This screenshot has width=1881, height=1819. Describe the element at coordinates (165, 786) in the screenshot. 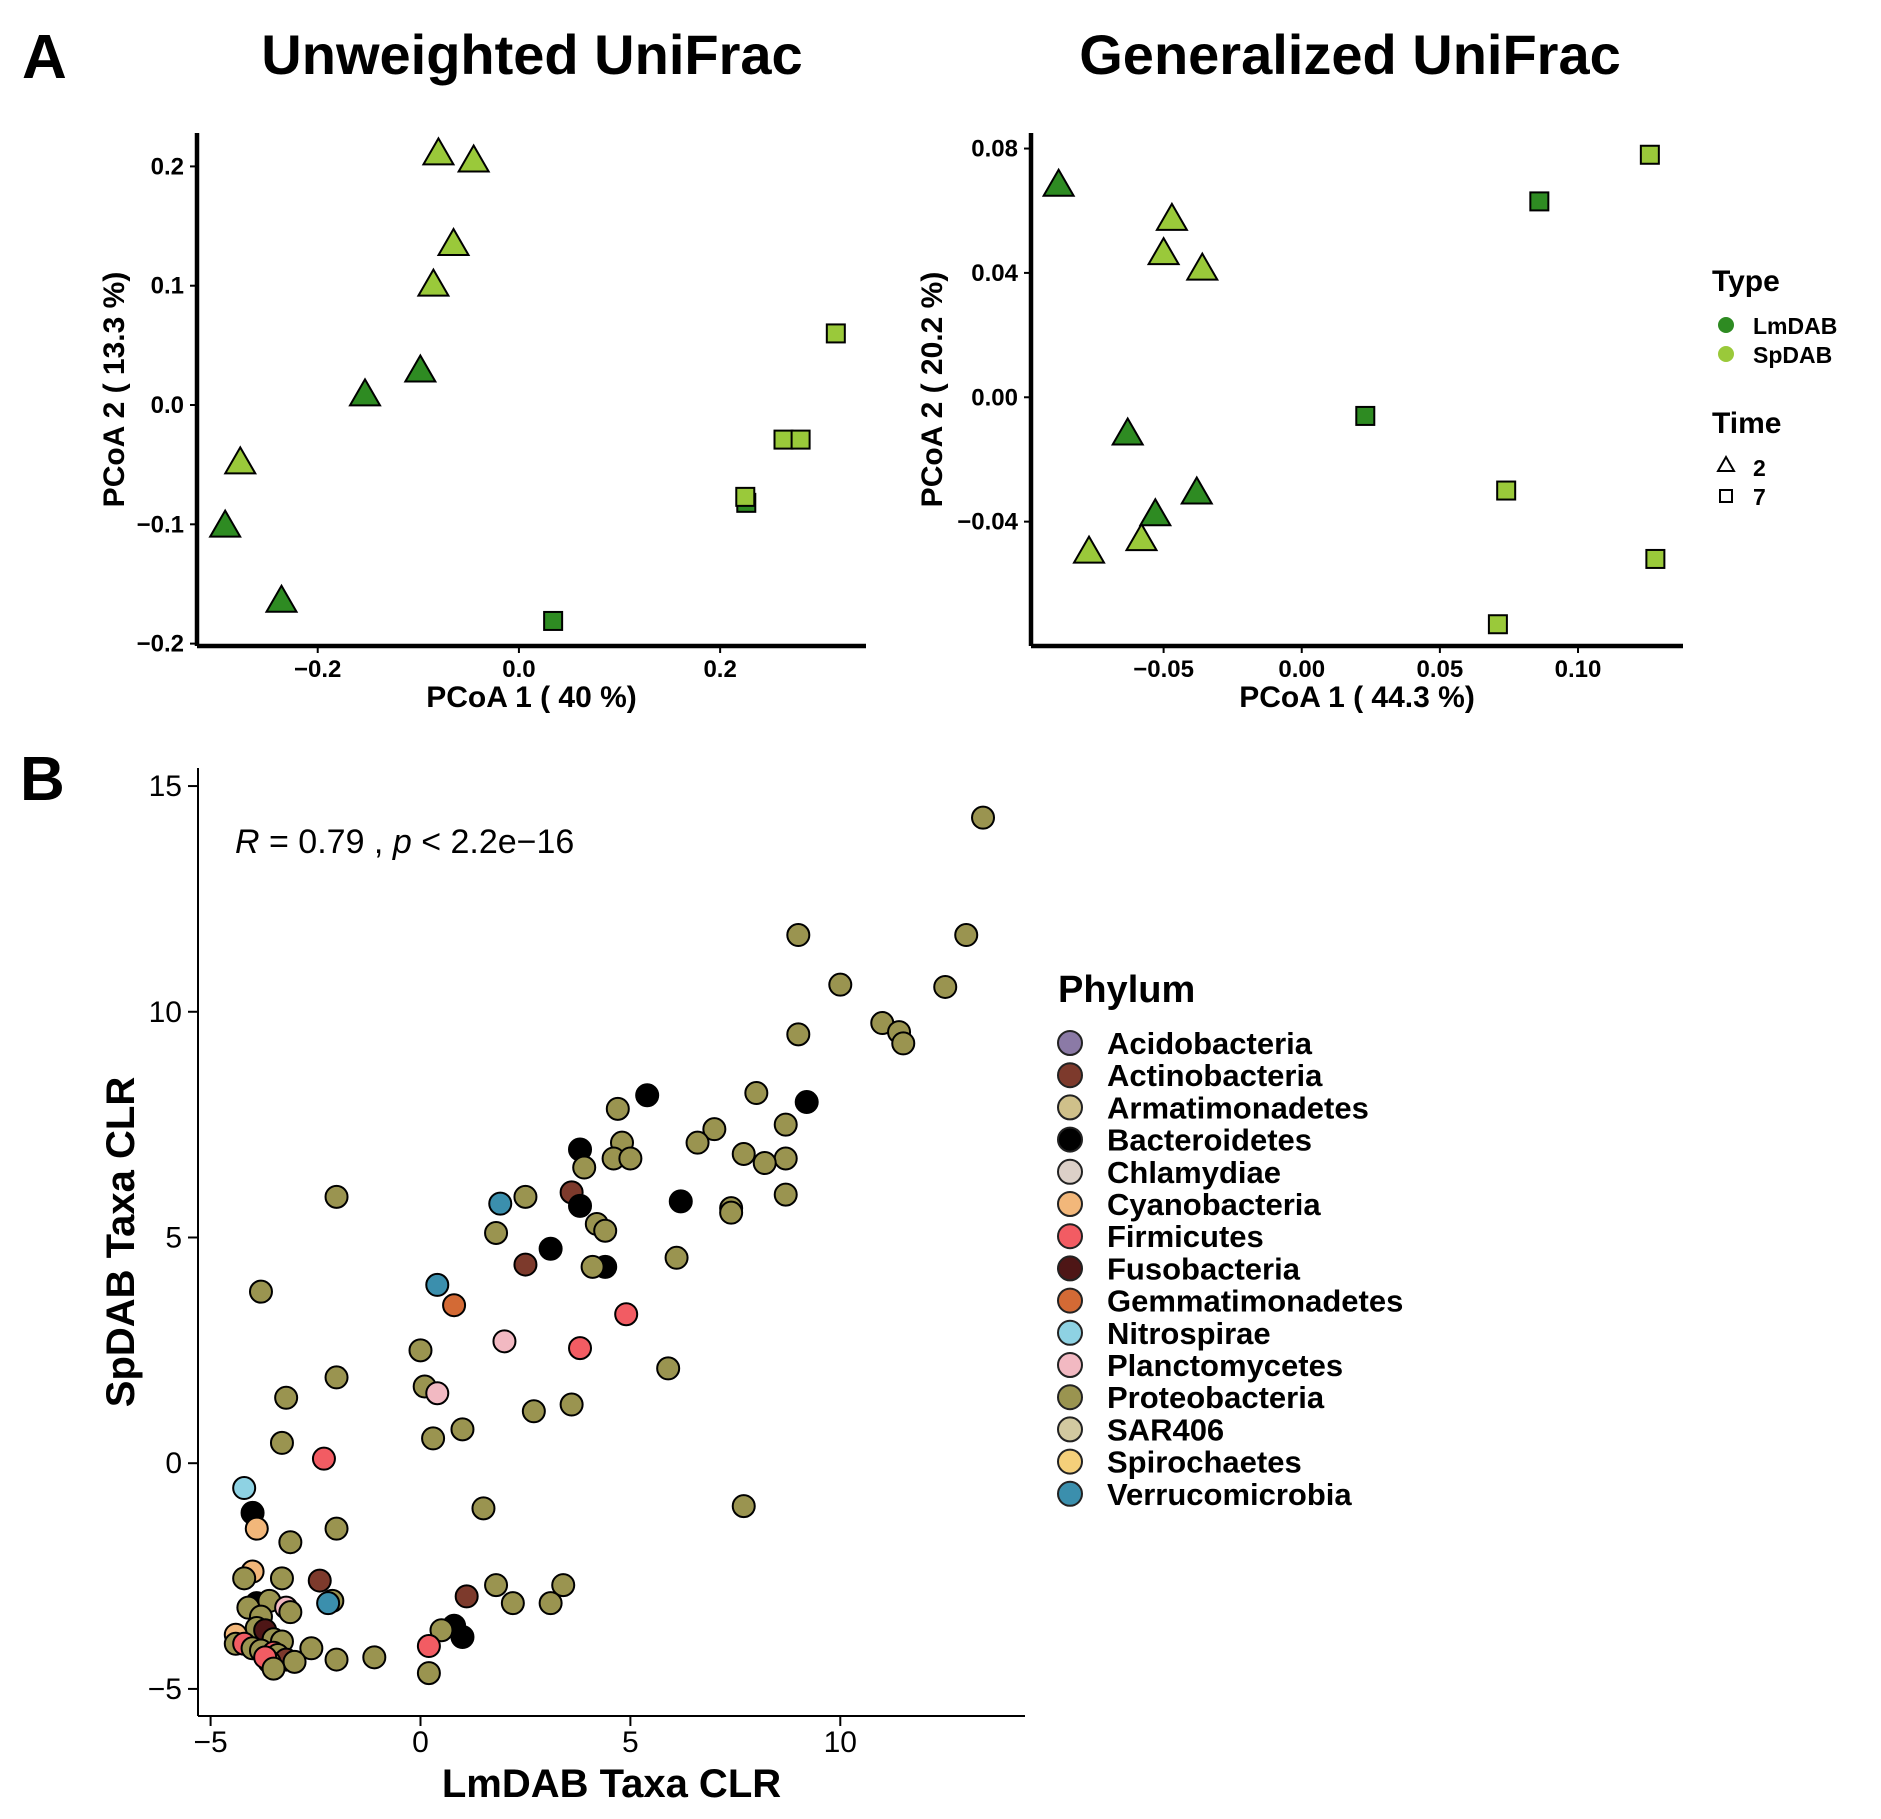

I see `clr-scatter-y-tick-label: 15` at that location.